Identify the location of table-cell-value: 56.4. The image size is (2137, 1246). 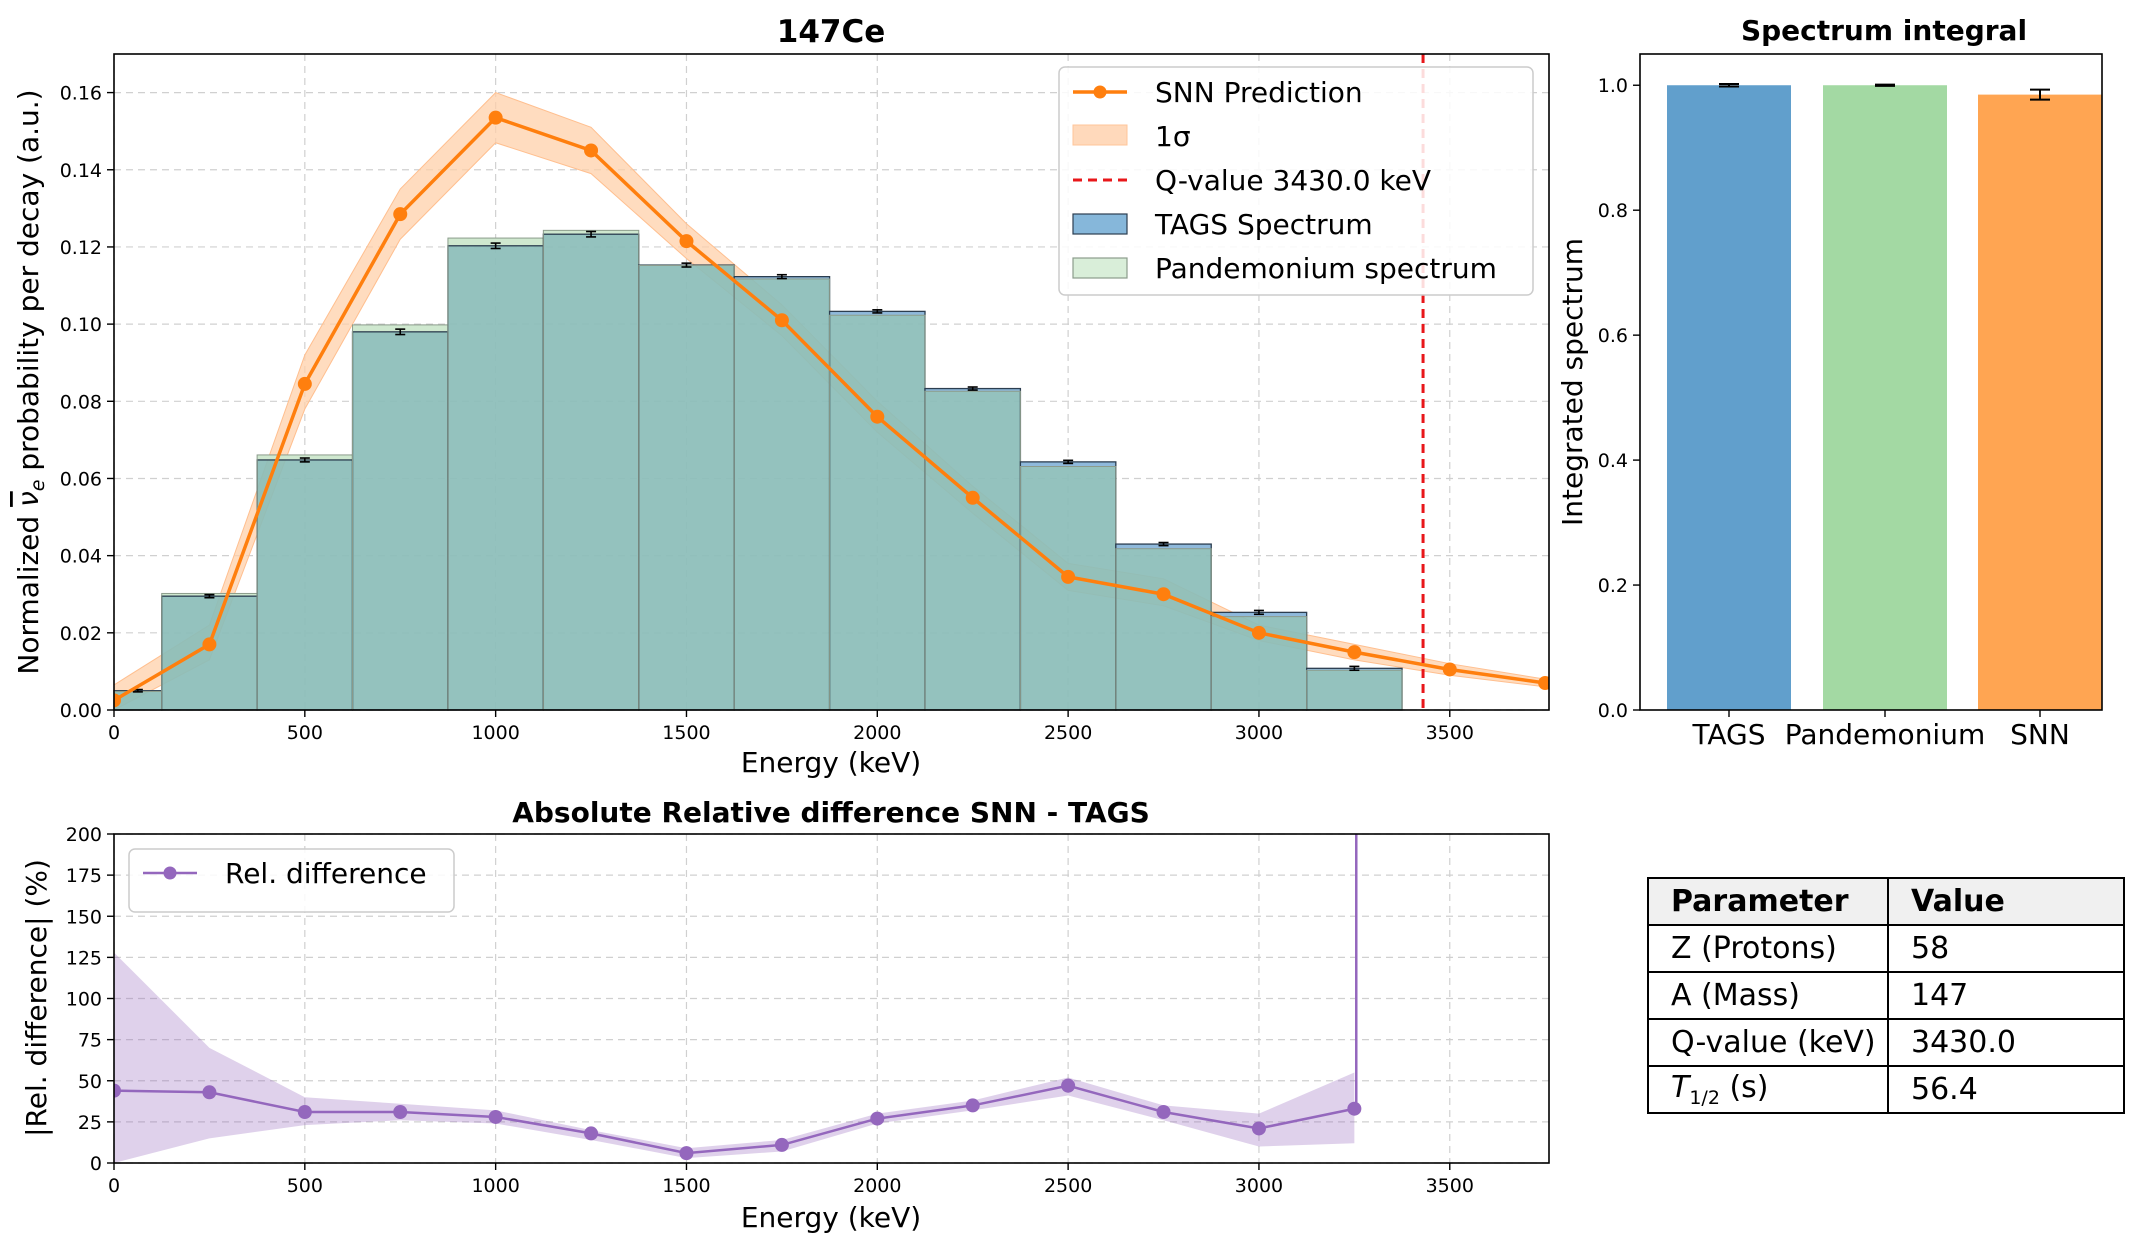
(2006, 1089).